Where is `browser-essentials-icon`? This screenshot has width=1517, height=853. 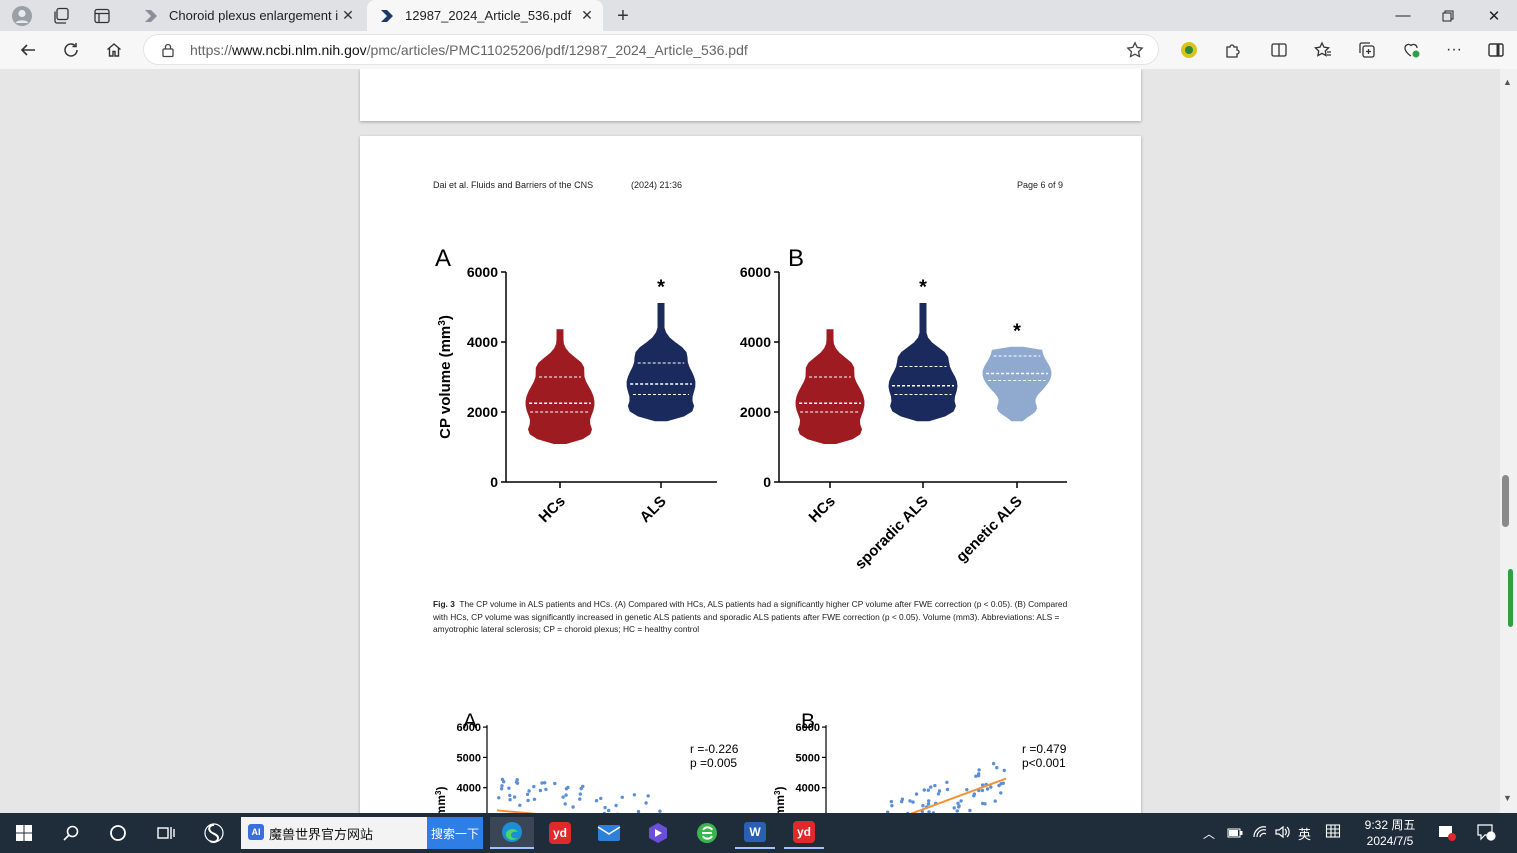
browser-essentials-icon is located at coordinates (1411, 50).